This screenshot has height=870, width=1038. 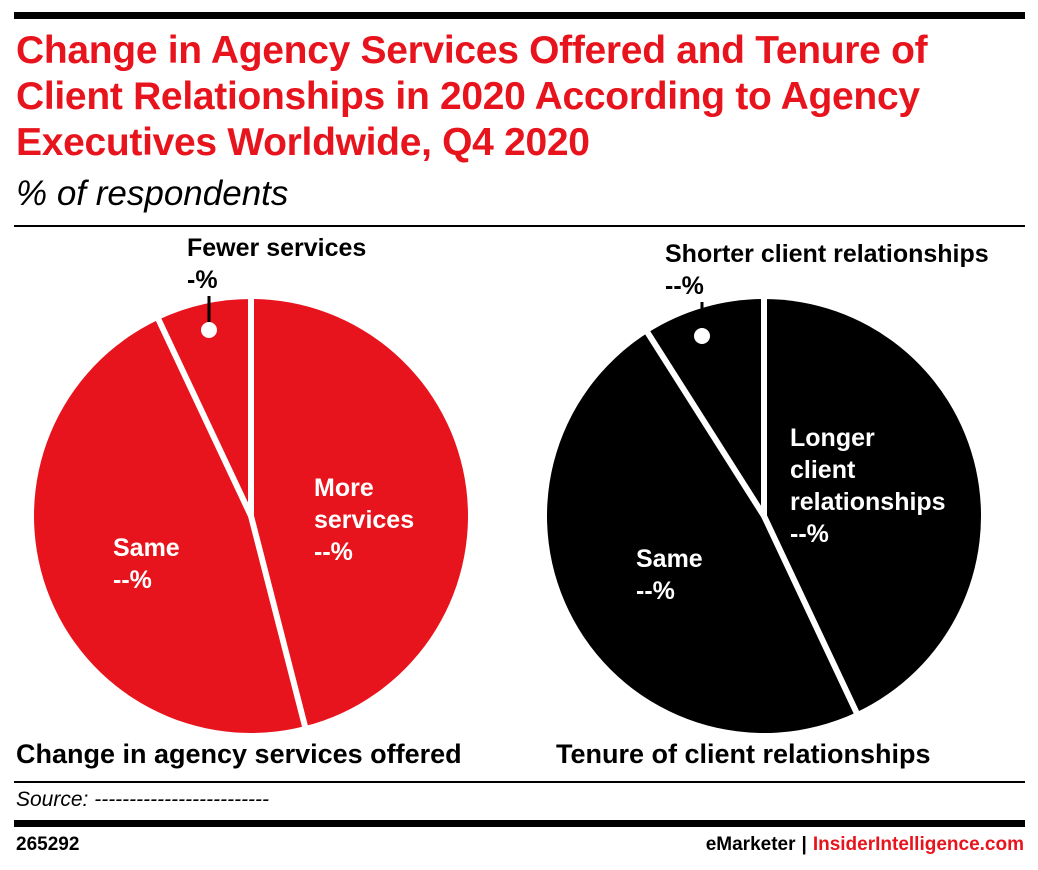 I want to click on pie-slice-shorter-client-relationships, so click(x=705, y=407).